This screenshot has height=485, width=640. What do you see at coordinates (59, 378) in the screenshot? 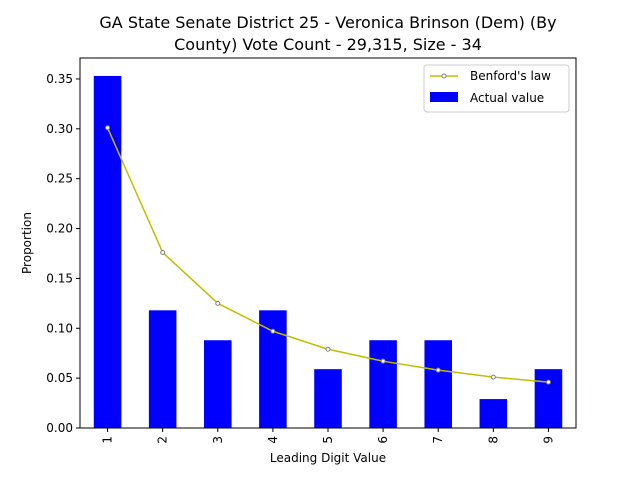
I see `y-tick-label: 0.05` at bounding box center [59, 378].